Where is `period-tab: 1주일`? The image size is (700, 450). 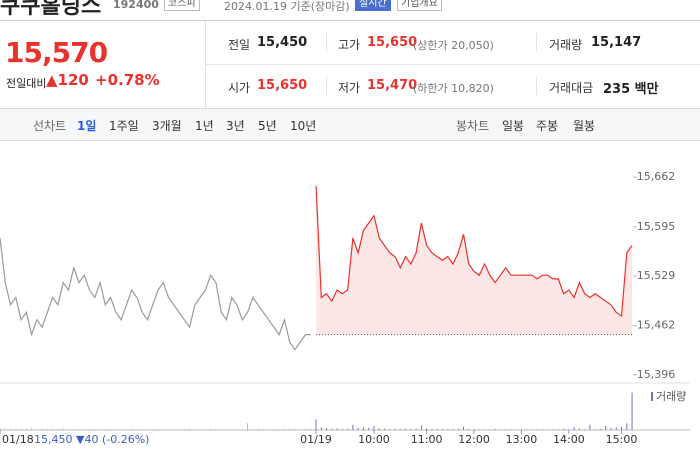
period-tab: 1주일 is located at coordinates (124, 126).